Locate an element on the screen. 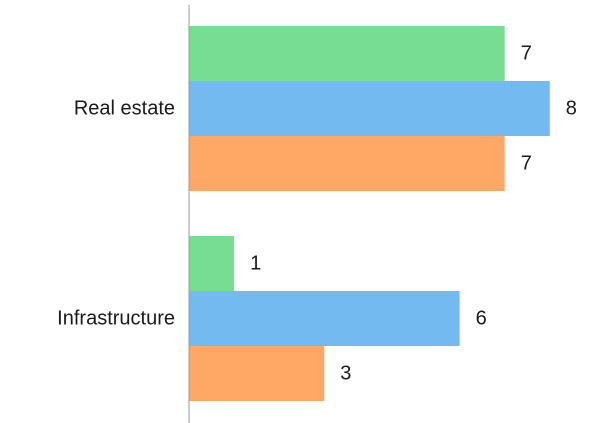  category-label-1: Infrastructure is located at coordinates (116, 319).